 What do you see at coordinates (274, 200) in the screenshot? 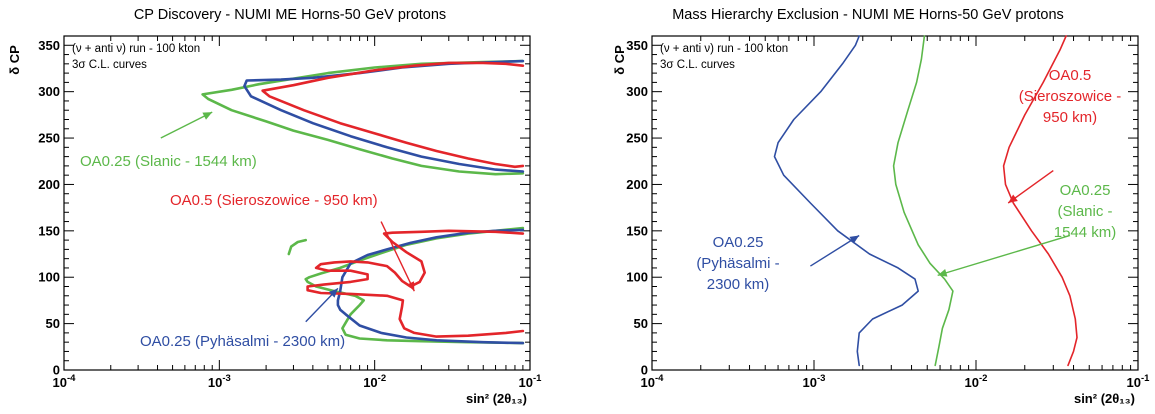
I see `annotation-label: OA0.5 (Sieroszowice - 950 km)` at bounding box center [274, 200].